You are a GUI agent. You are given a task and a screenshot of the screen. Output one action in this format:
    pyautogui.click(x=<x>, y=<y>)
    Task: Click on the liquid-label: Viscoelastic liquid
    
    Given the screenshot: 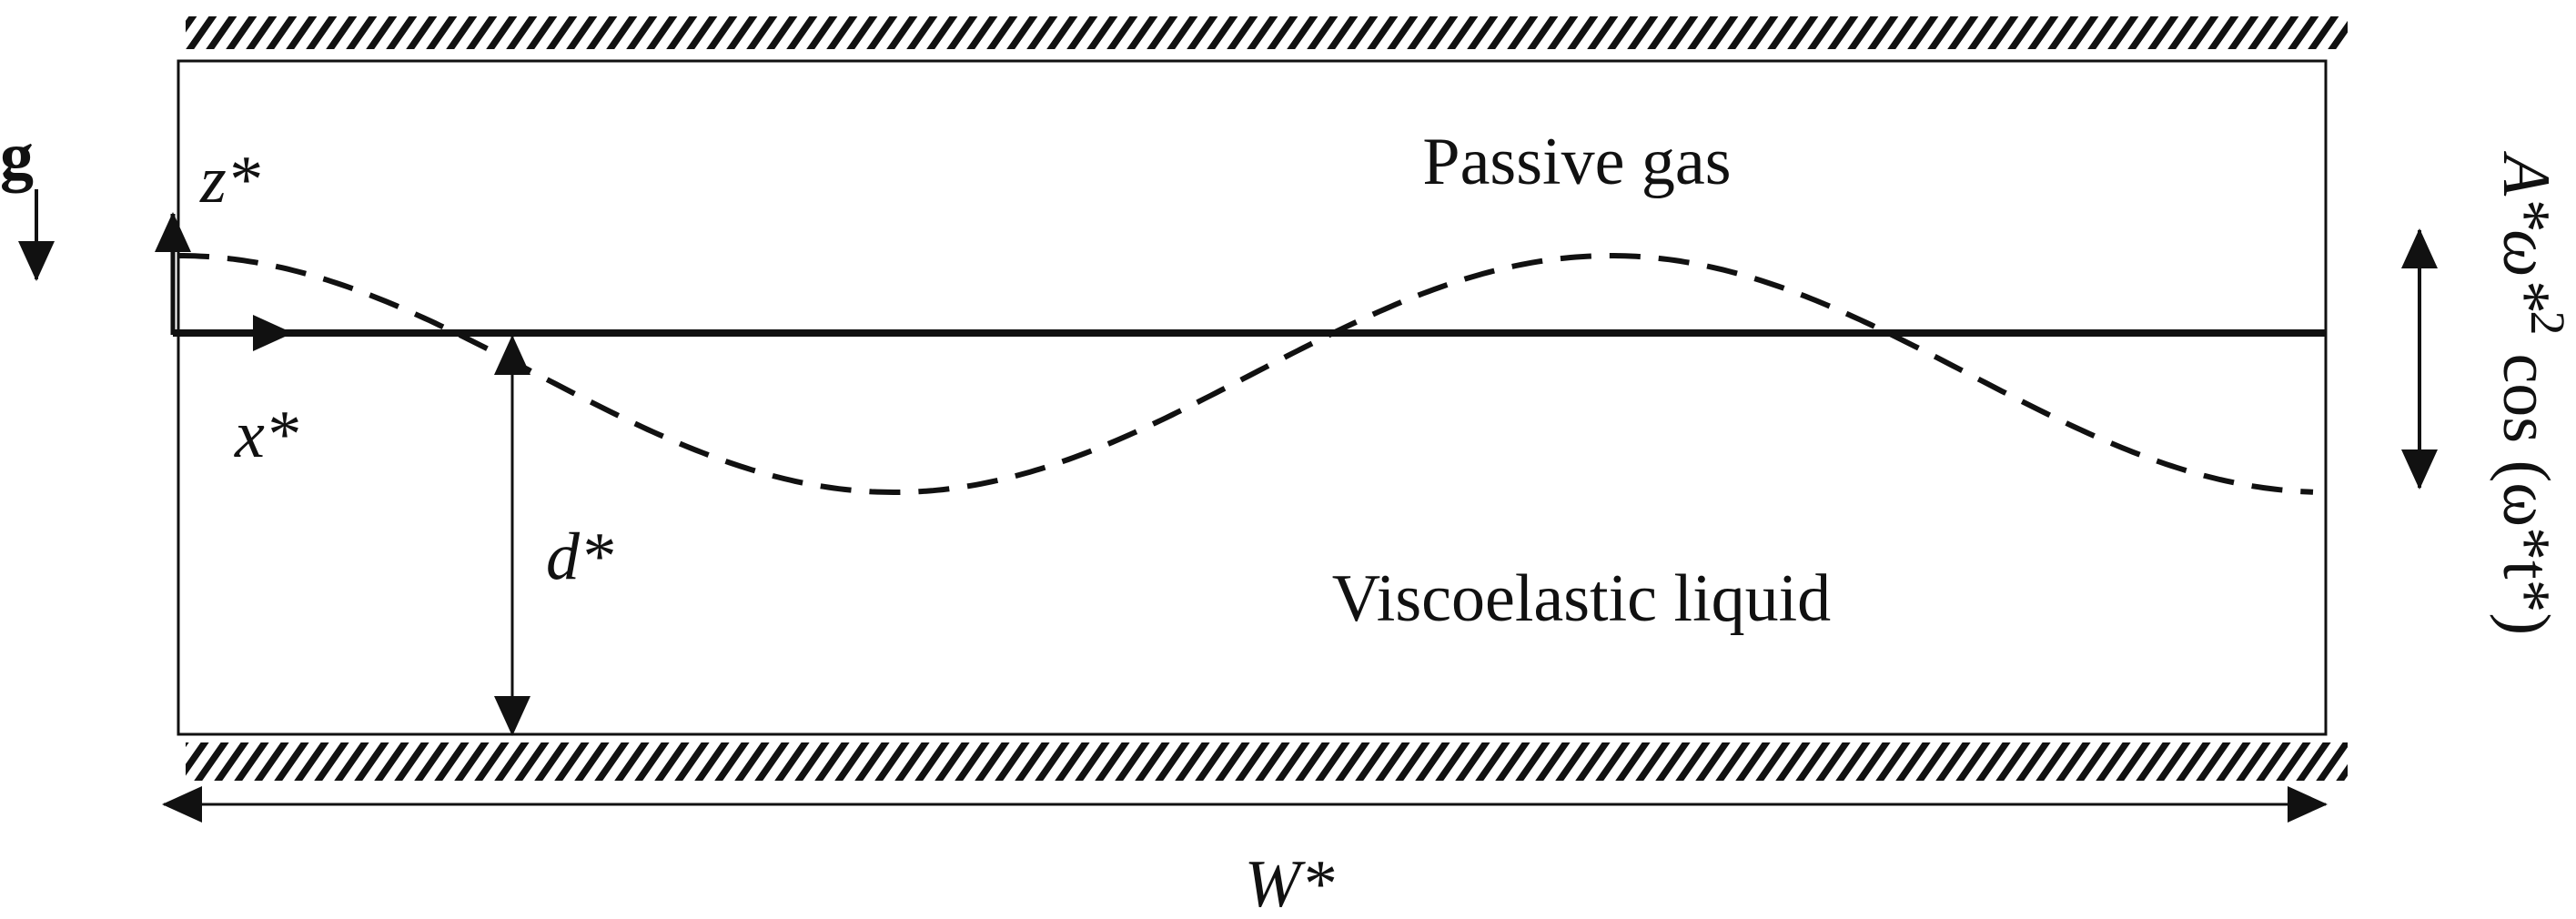 What is the action you would take?
    pyautogui.click(x=1581, y=598)
    